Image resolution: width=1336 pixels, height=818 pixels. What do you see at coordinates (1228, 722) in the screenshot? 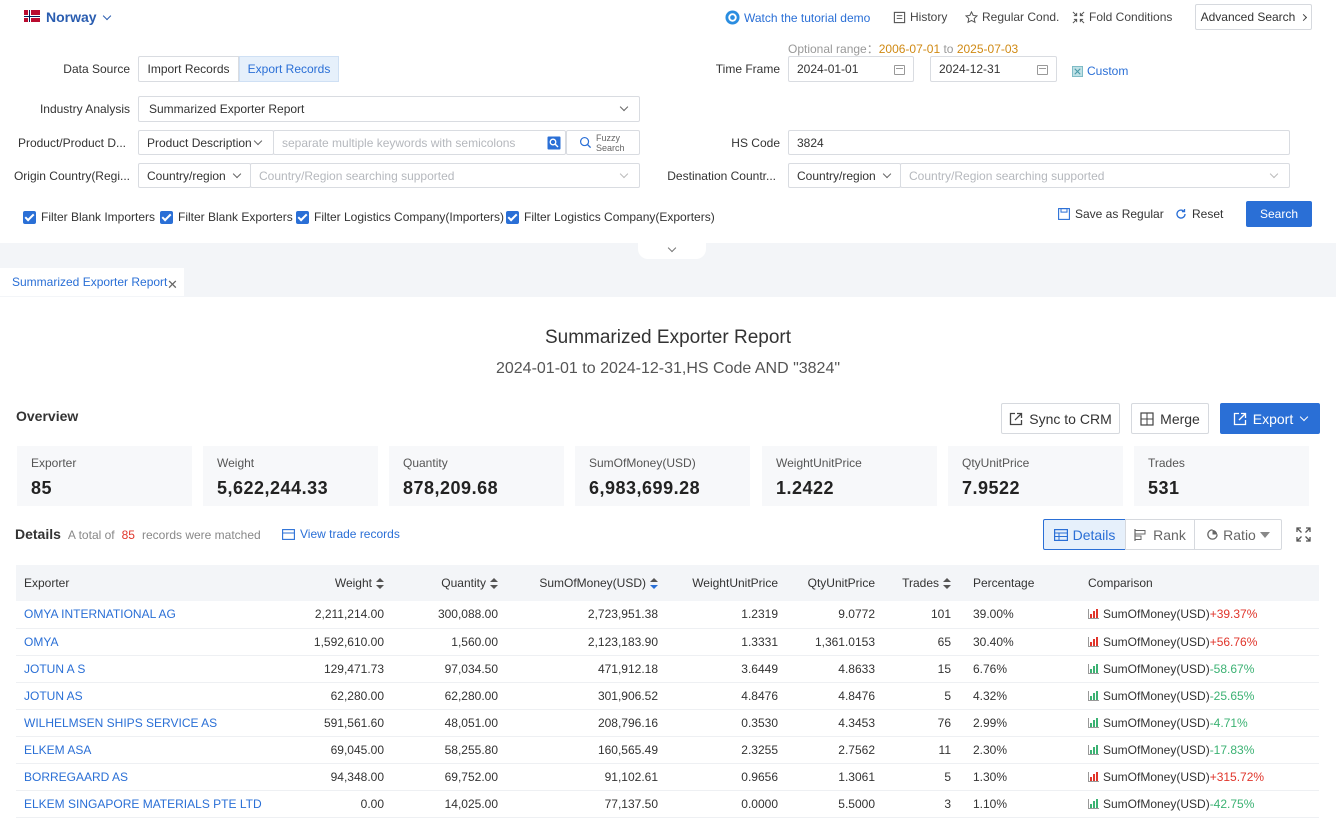
I see `comparison-value: -4.71%` at bounding box center [1228, 722].